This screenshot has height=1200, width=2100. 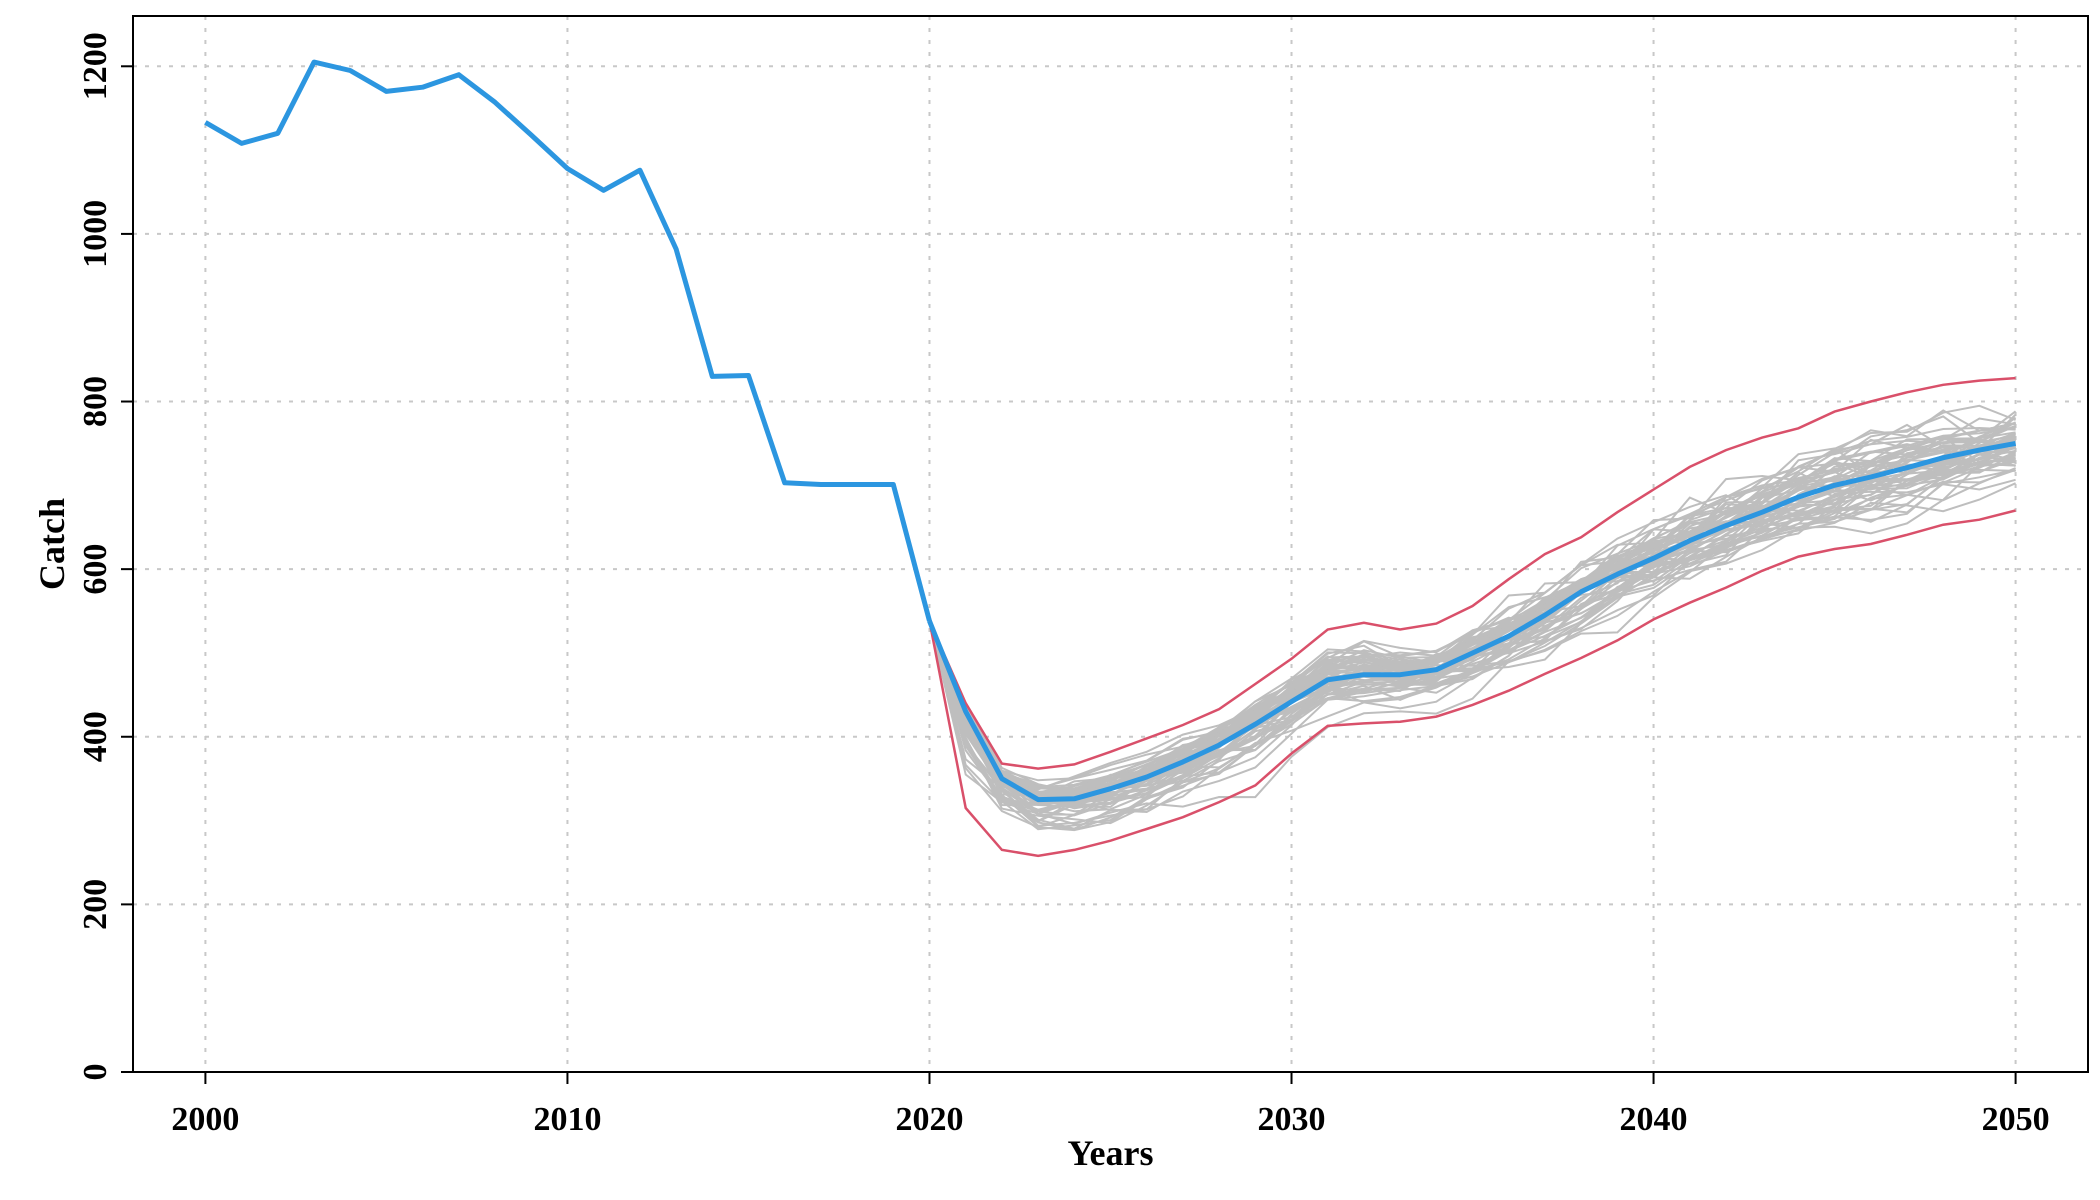 I want to click on y-axis-tick-labels: 0 200 400 600 800 1000 1200, so click(x=95, y=556).